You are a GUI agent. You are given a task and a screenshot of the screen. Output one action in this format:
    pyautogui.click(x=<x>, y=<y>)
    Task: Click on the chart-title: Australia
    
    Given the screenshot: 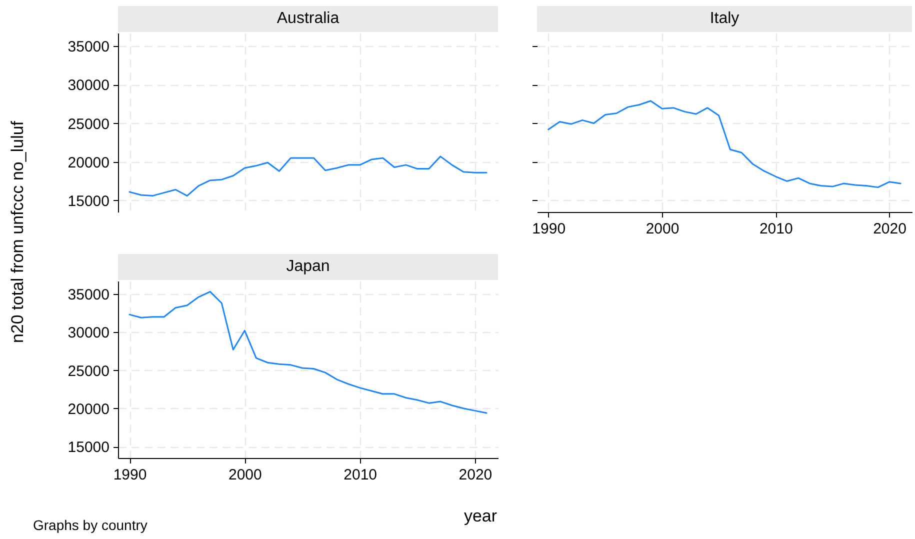 What is the action you would take?
    pyautogui.click(x=308, y=19)
    